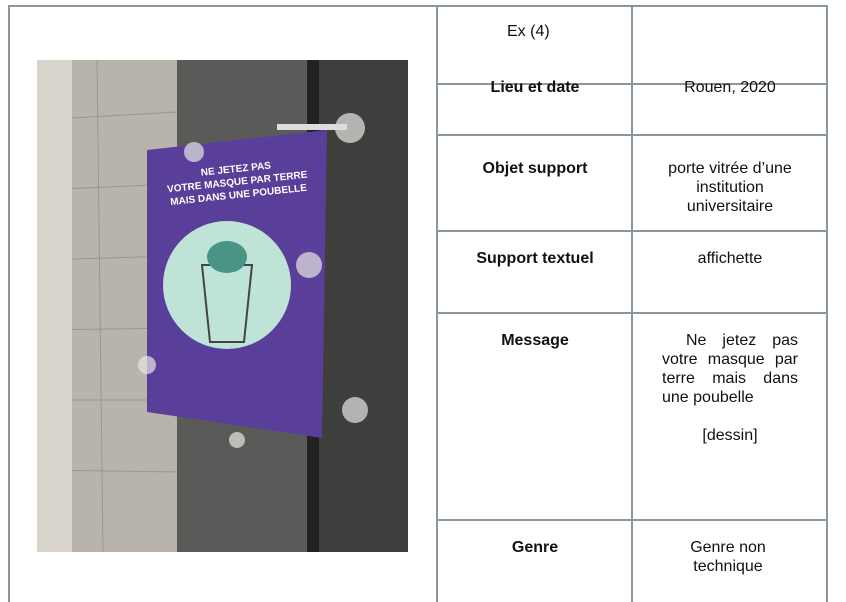  Describe the element at coordinates (730, 435) in the screenshot. I see `value: [dessin]` at that location.